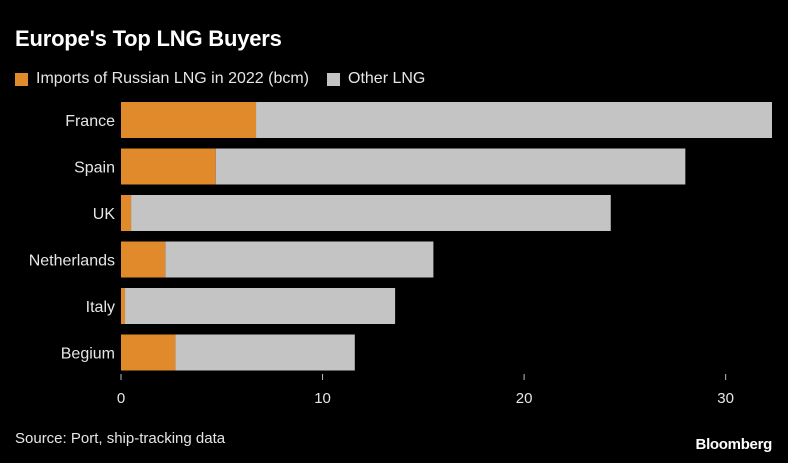 The height and width of the screenshot is (463, 788). Describe the element at coordinates (387, 78) in the screenshot. I see `legend-label-other-lng: Other LNG` at that location.